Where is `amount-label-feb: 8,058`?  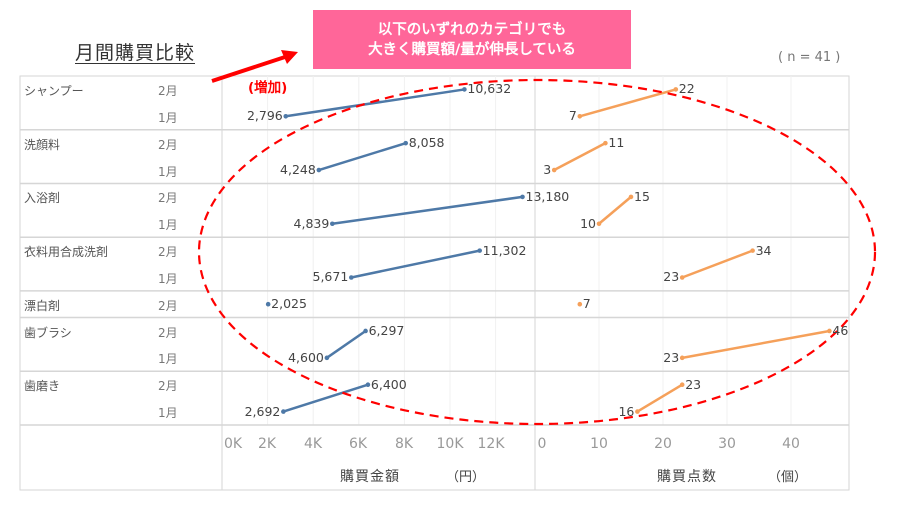 amount-label-feb: 8,058 is located at coordinates (426, 143).